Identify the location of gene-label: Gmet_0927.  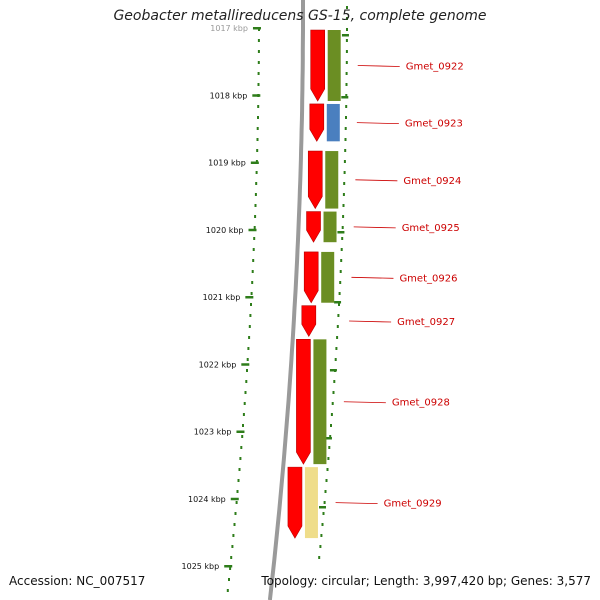
(426, 322).